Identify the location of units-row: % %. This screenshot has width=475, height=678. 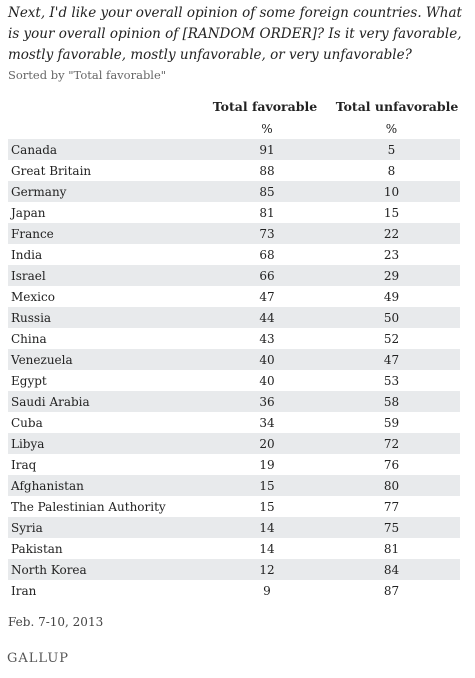
(234, 128).